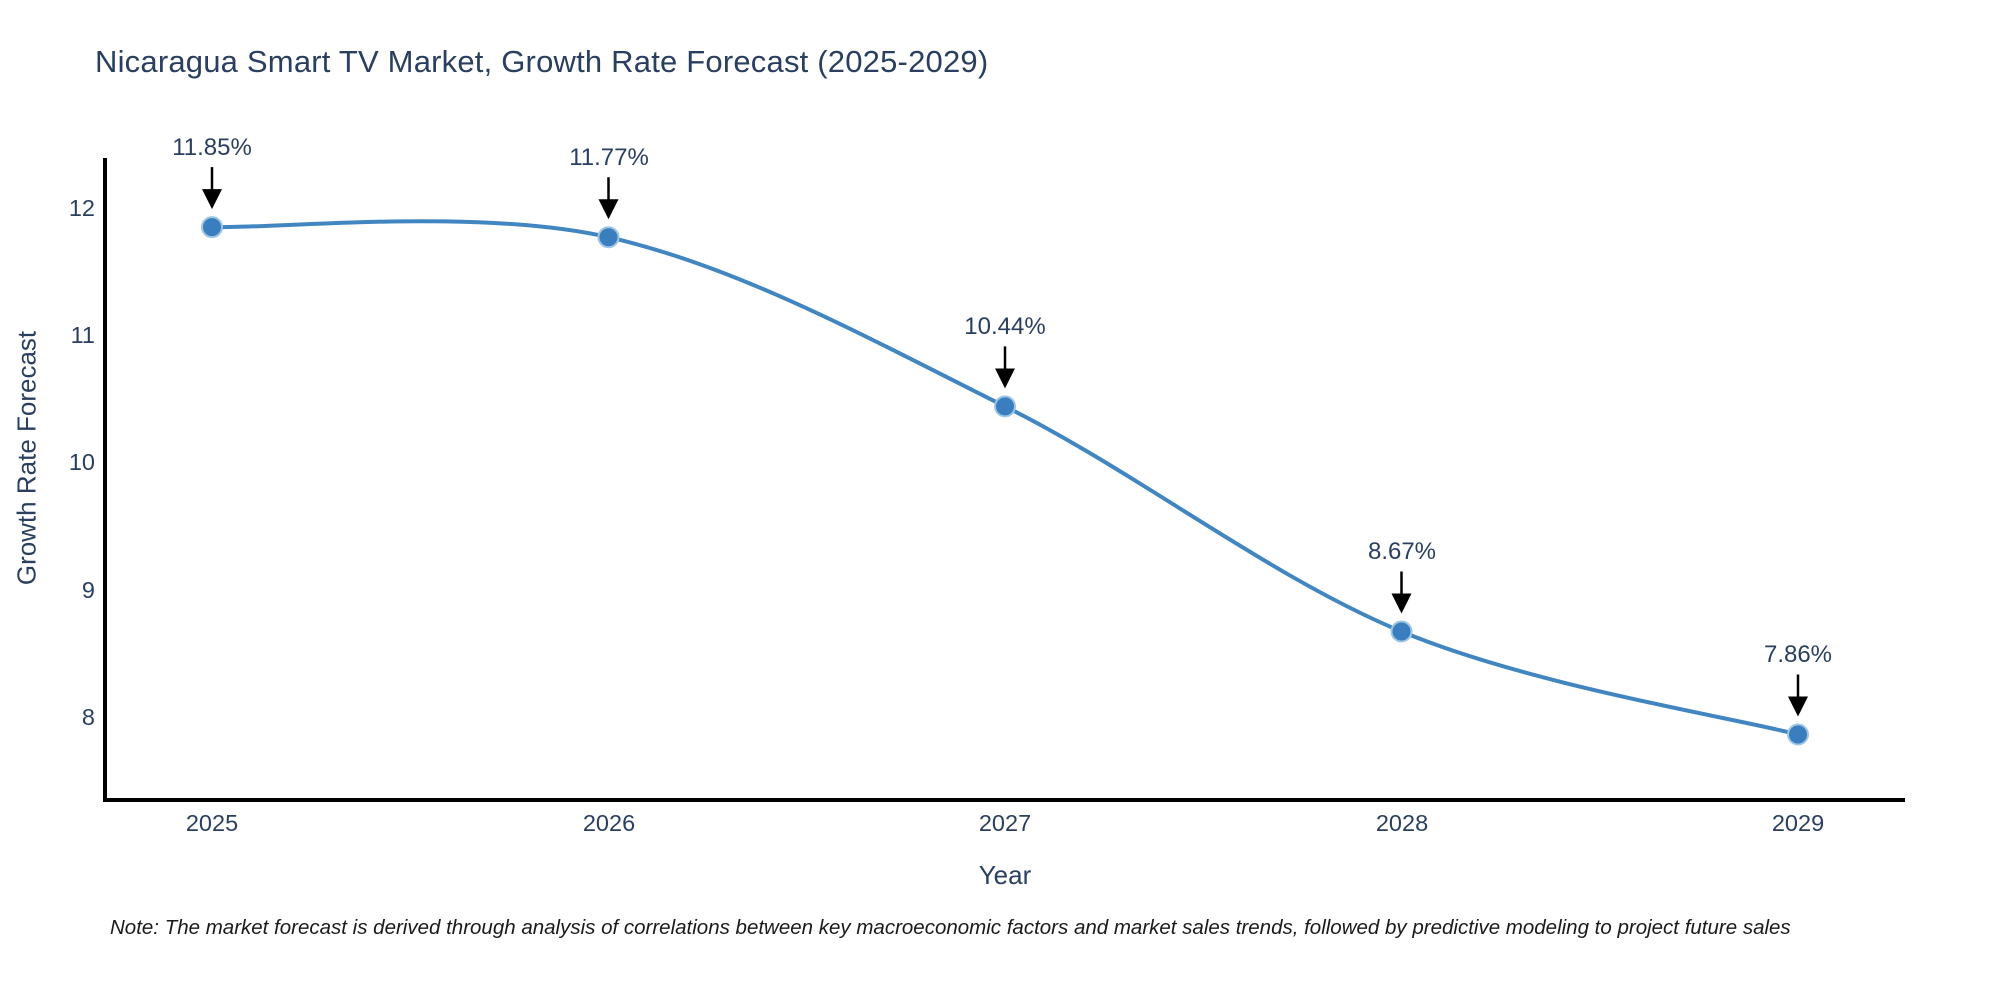 The image size is (2000, 1000). Describe the element at coordinates (608, 237) in the screenshot. I see `data-point-2026` at that location.